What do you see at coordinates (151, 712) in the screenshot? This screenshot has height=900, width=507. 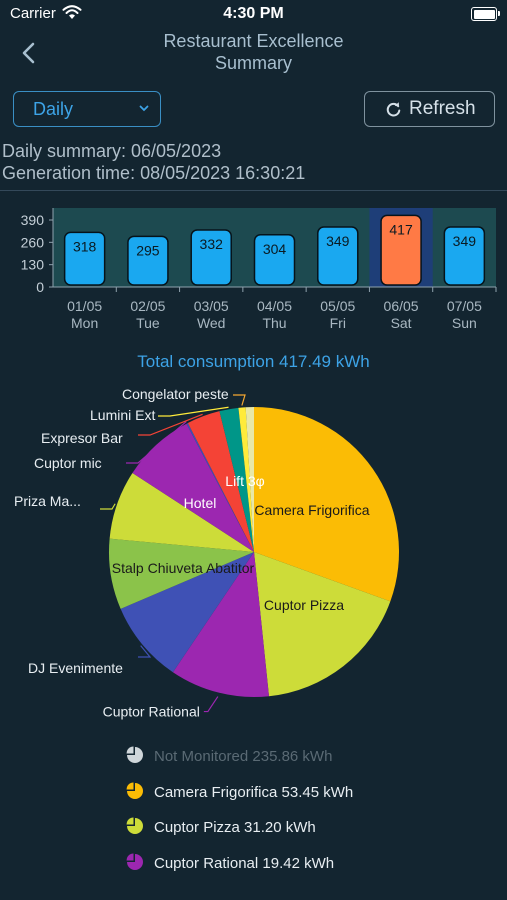 I see `pie-slice-label: Cuptor Rational` at bounding box center [151, 712].